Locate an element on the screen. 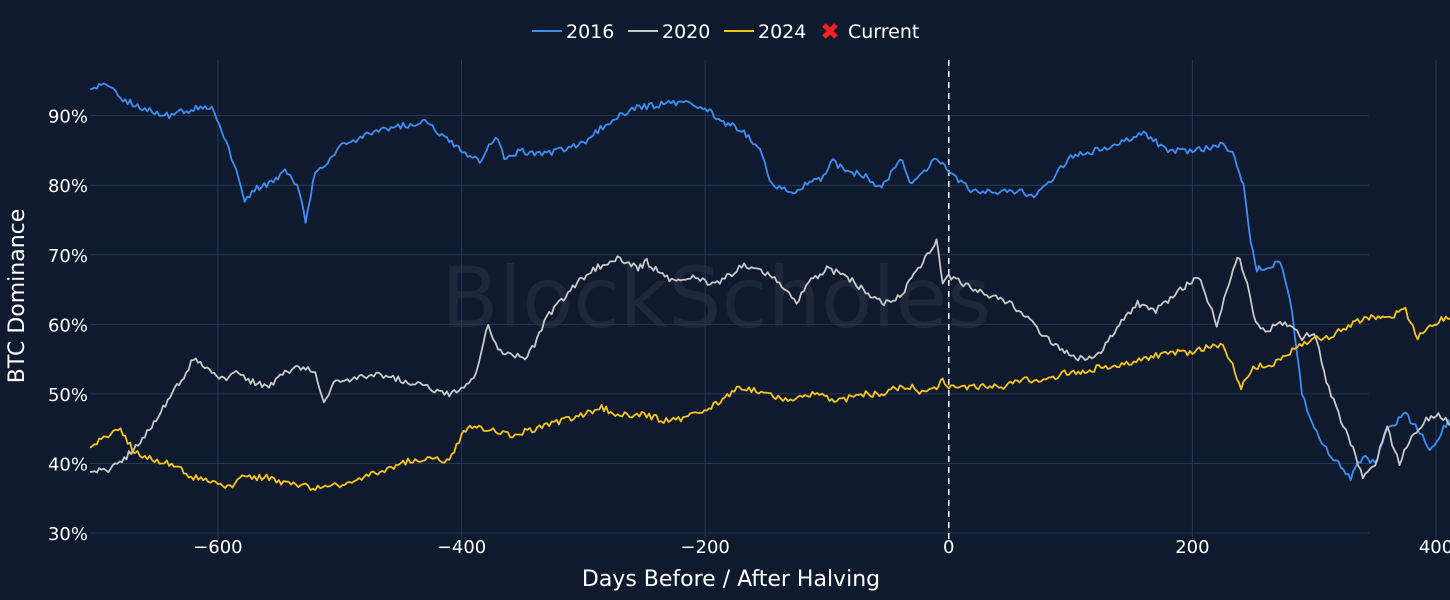 This screenshot has width=1450, height=600. legend-item-2020: 2020 is located at coordinates (669, 32).